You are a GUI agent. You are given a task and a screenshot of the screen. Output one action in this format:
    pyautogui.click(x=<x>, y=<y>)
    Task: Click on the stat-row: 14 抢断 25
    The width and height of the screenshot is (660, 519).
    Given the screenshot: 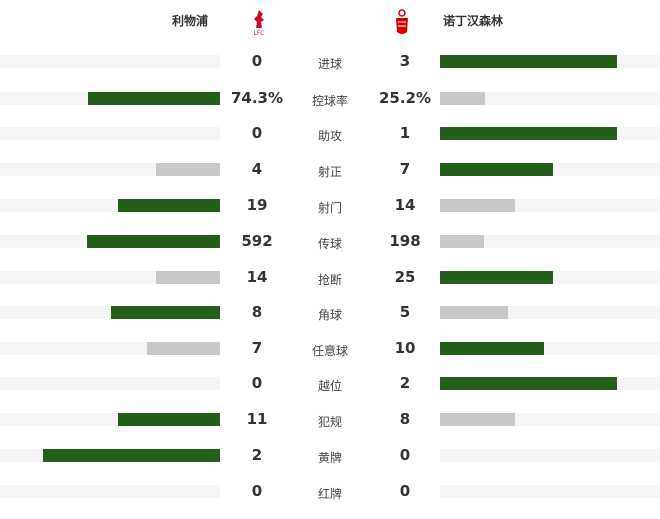 What is the action you would take?
    pyautogui.click(x=330, y=278)
    